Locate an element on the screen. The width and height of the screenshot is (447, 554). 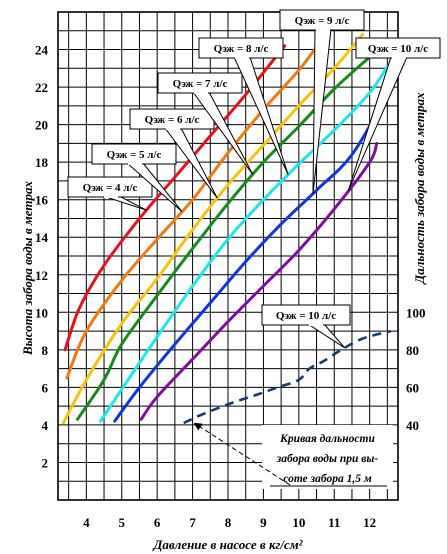
x-tick-label: 6 is located at coordinates (157, 522).